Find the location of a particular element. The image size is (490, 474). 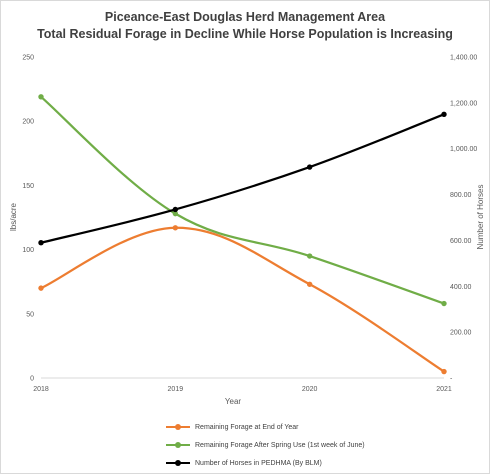

legend-label: Remaining Forage at End of Year is located at coordinates (247, 427).